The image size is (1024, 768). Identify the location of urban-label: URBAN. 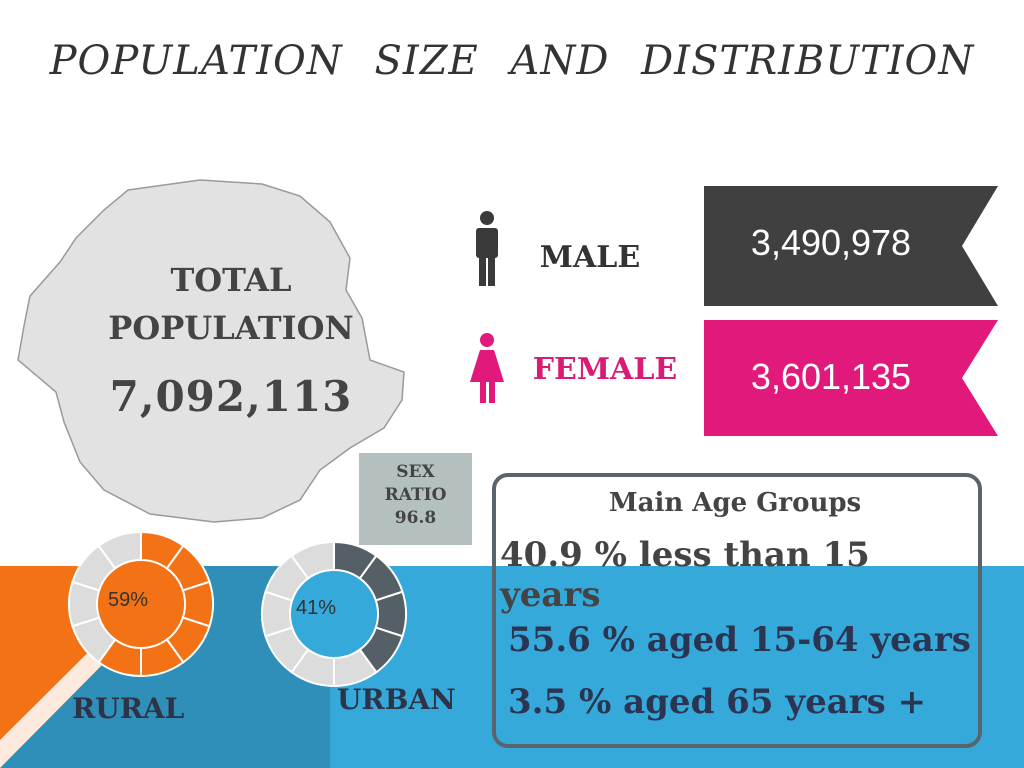
(396, 699).